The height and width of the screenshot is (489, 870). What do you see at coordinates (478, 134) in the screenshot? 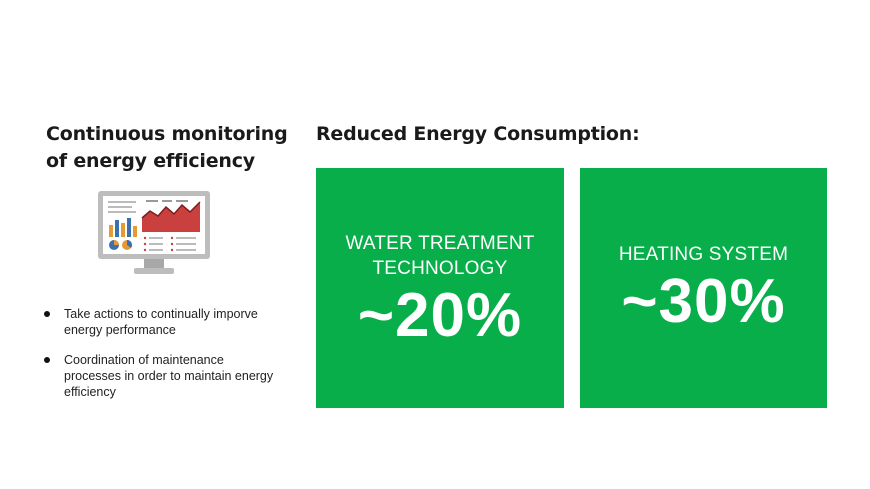
I see `energy-consumption-title: Reduced Energy Consumption:` at bounding box center [478, 134].